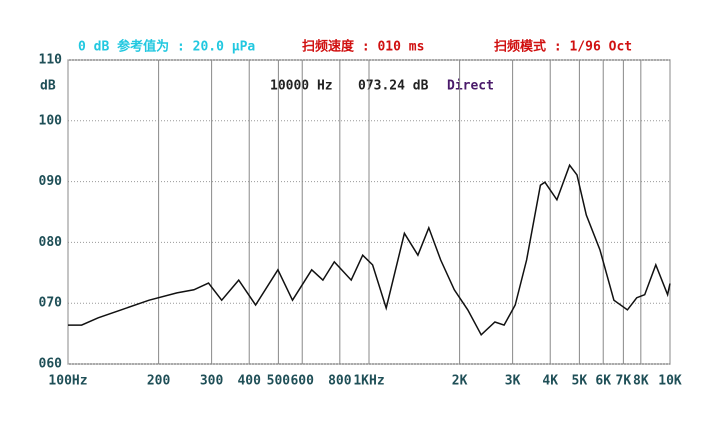  Describe the element at coordinates (51, 303) in the screenshot. I see `y-tick-label: 070` at that location.